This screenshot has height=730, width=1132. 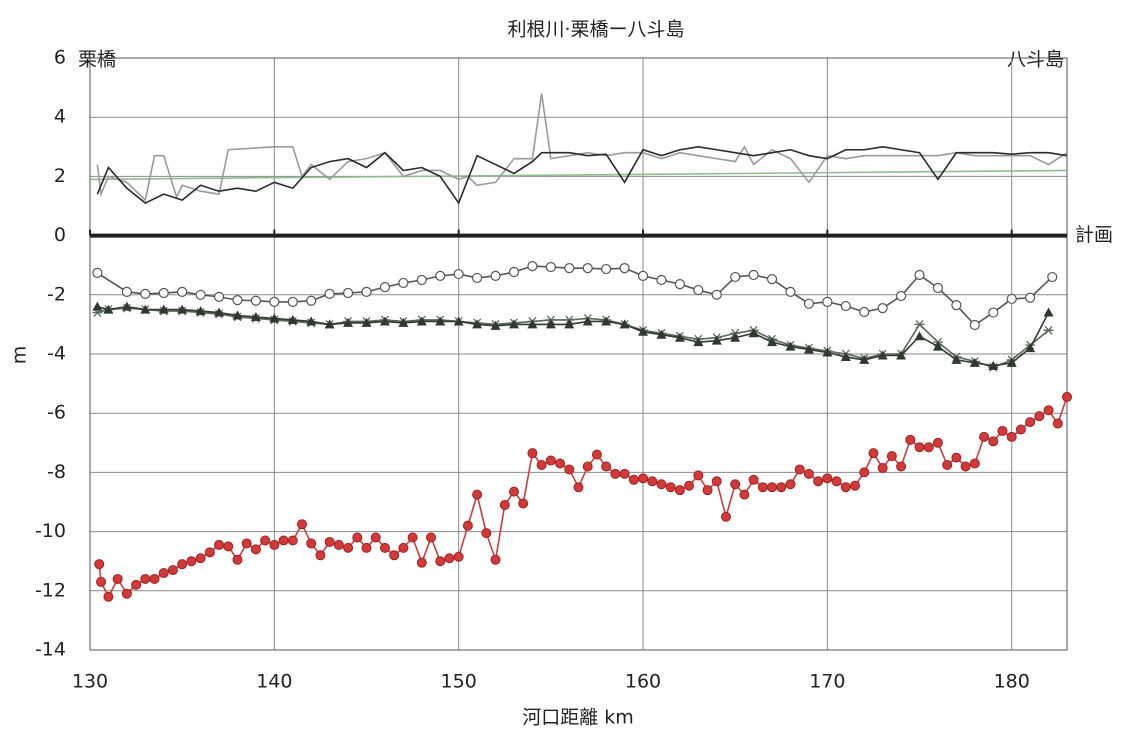 I want to click on x-tick-label: 180, so click(x=1012, y=682).